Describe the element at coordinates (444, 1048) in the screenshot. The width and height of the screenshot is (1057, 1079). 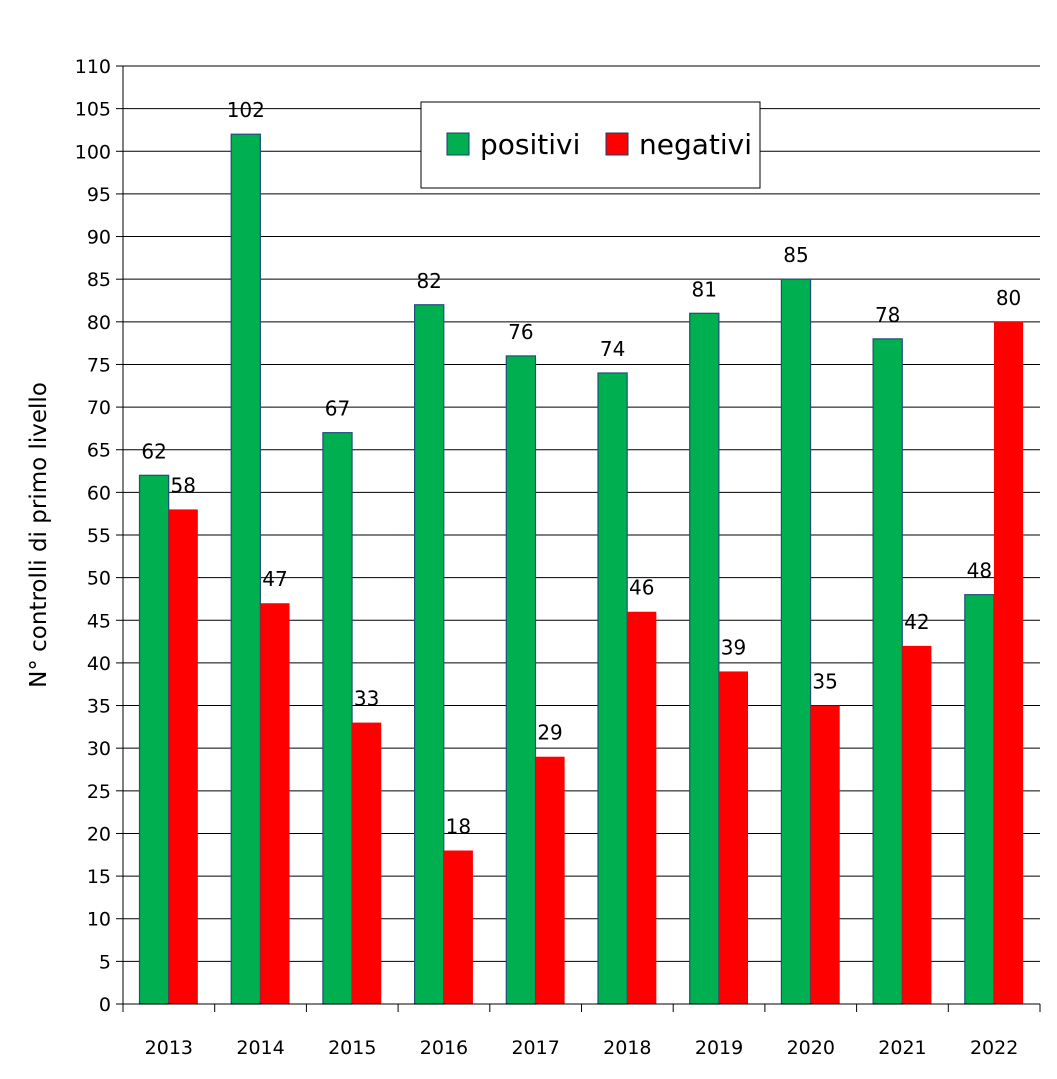
I see `x-tick-label-2016: 2016` at that location.